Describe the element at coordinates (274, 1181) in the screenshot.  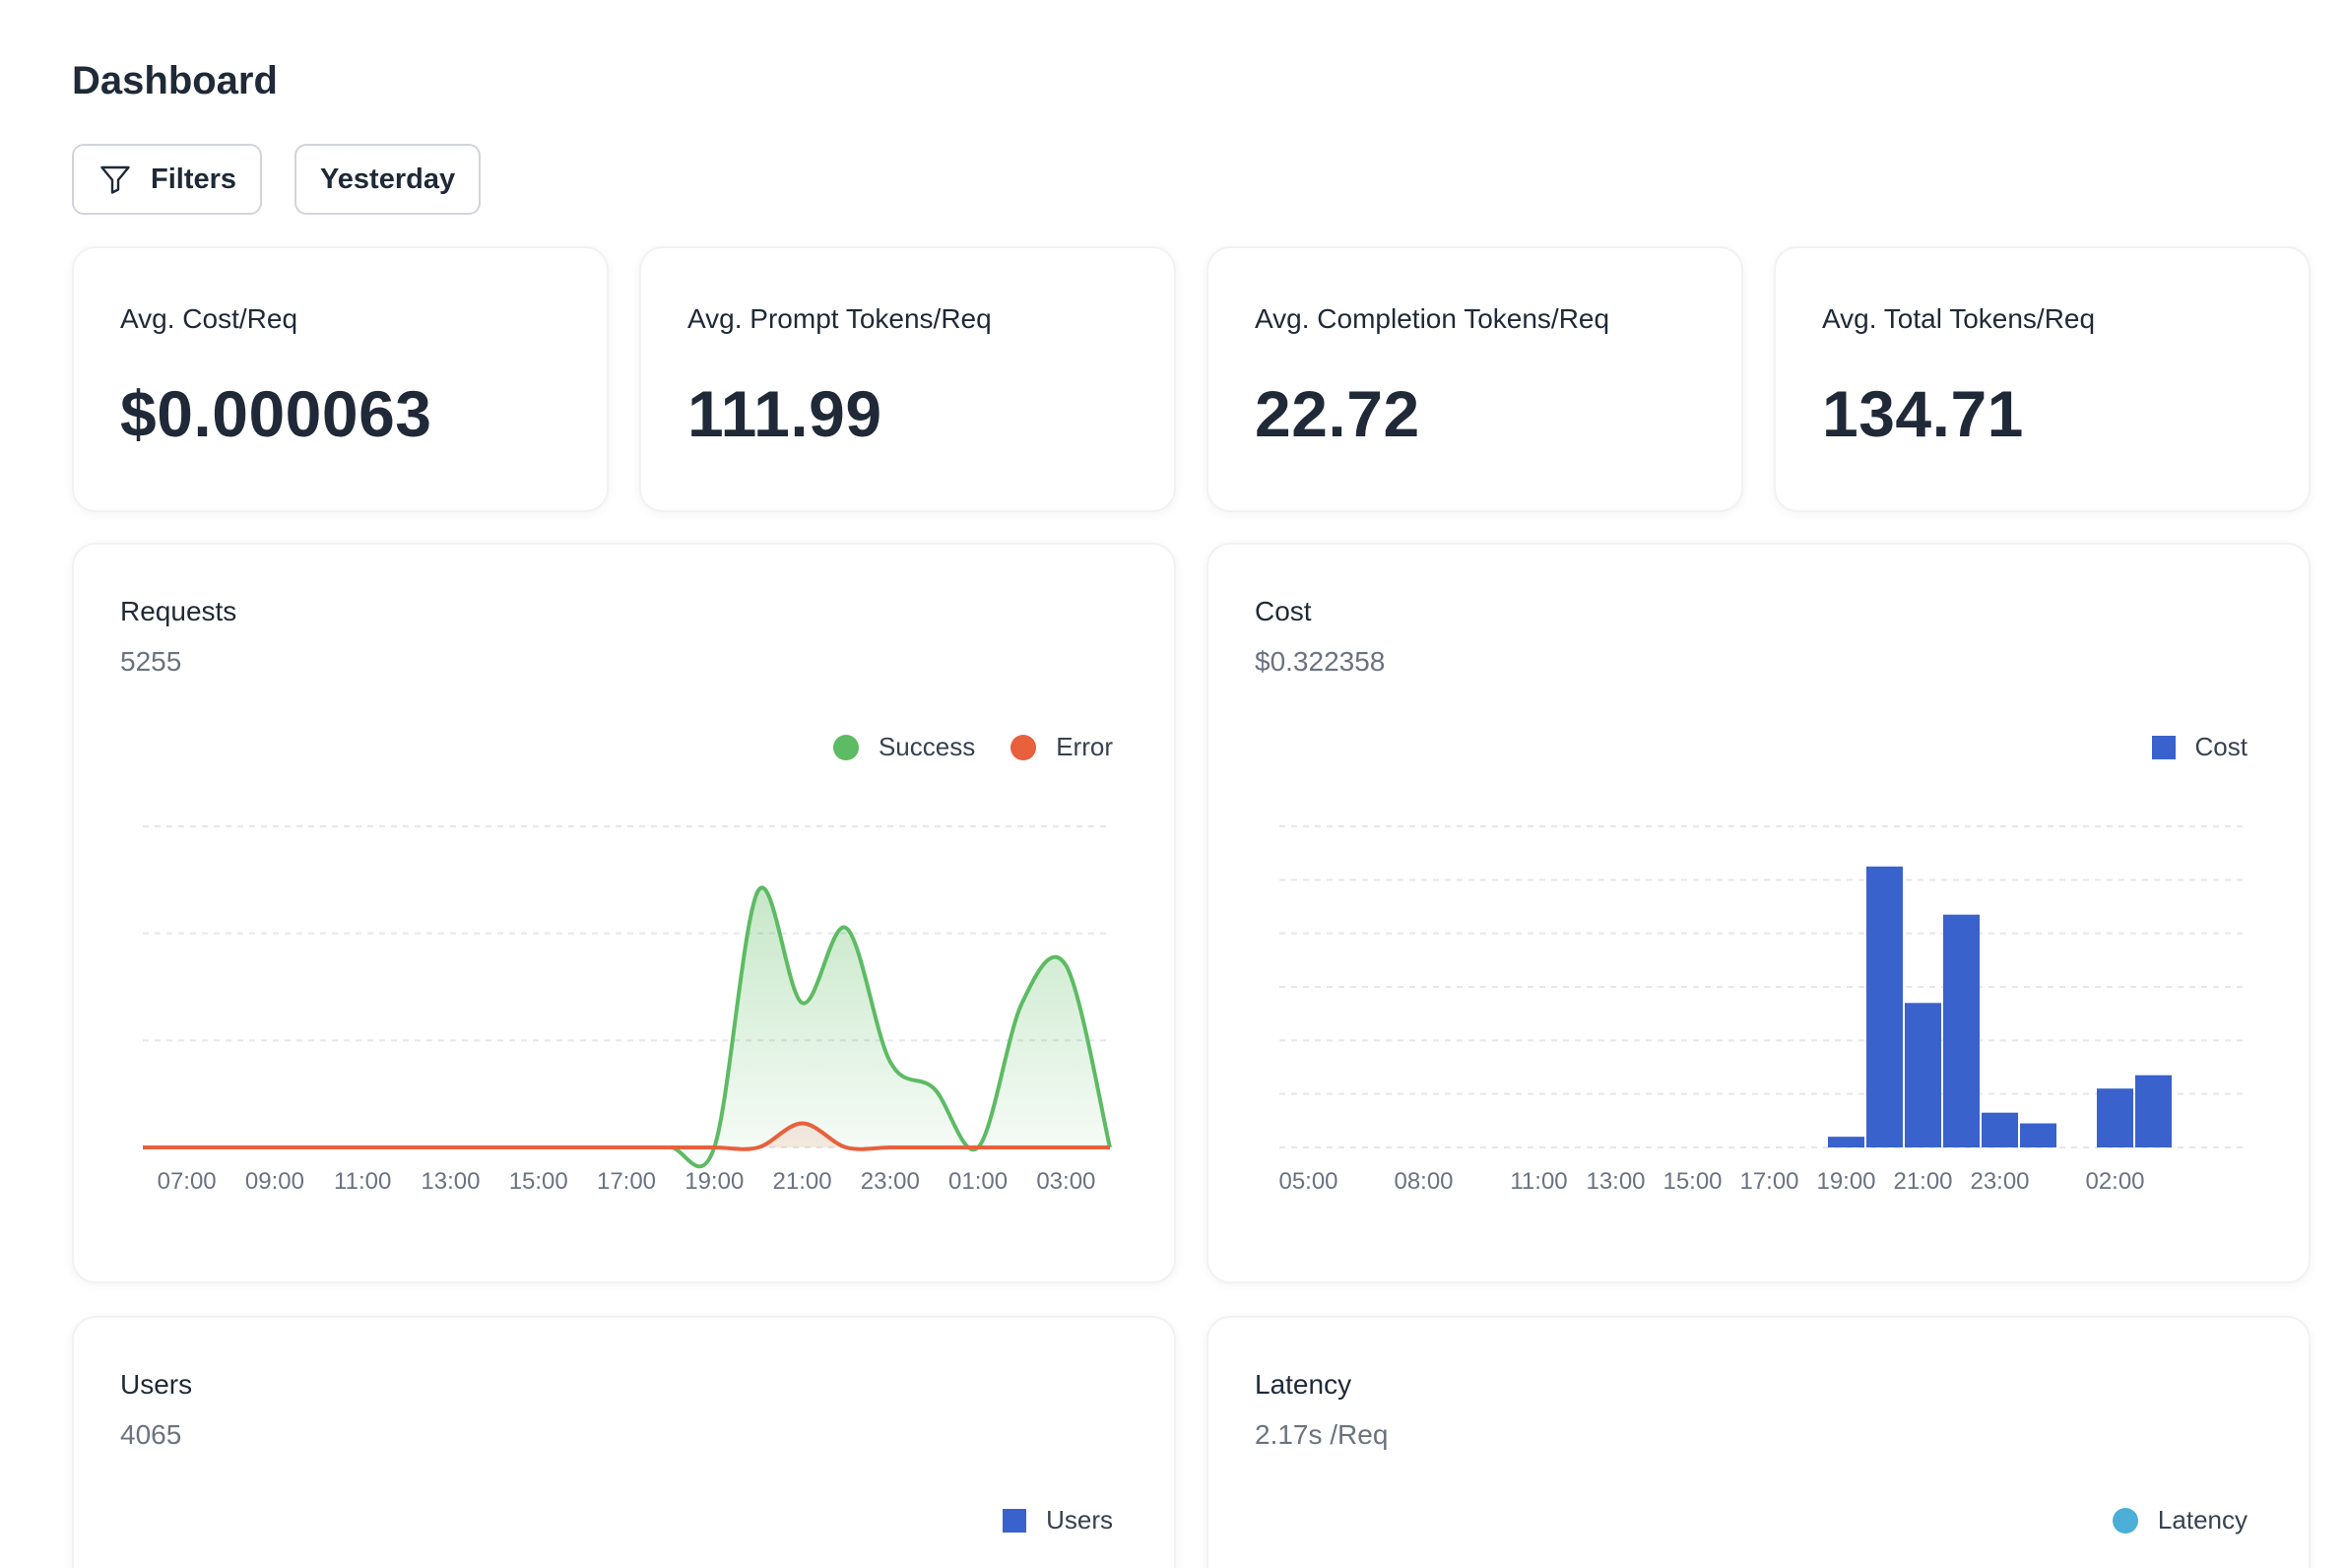
I see `x-tick-label: 09:00` at that location.